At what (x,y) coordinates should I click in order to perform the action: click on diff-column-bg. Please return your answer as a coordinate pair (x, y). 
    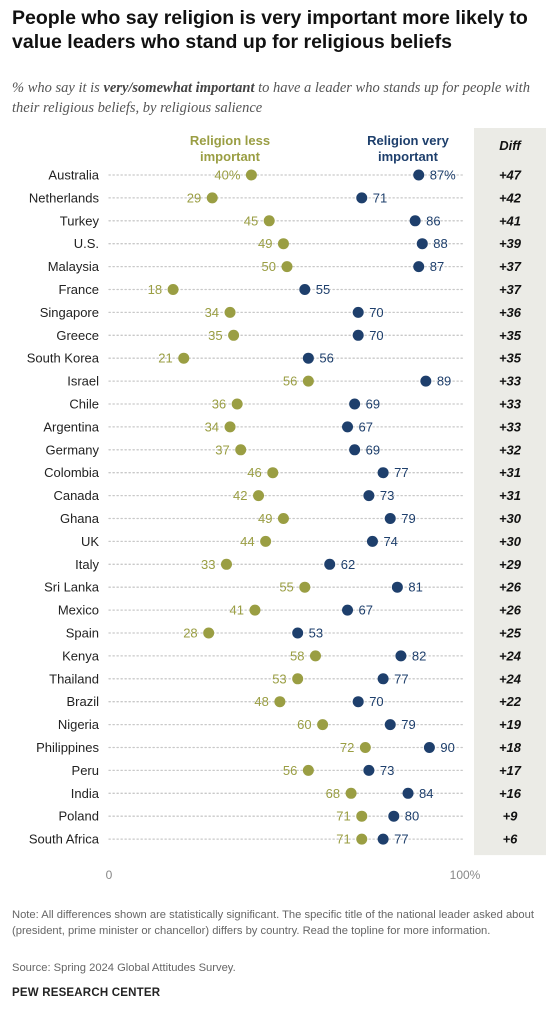
    Looking at the image, I should click on (510, 492).